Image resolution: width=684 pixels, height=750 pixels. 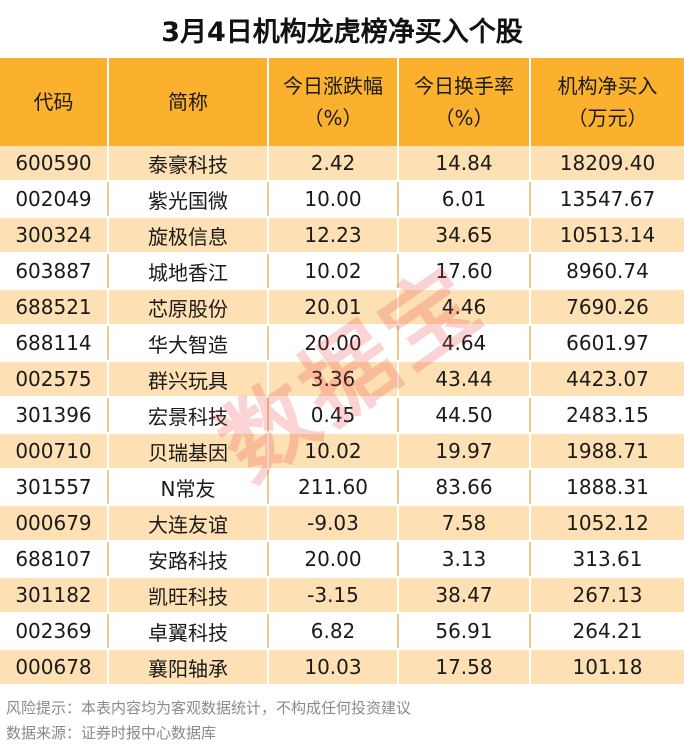 I want to click on cell-turnover: 14.84, so click(x=463, y=164).